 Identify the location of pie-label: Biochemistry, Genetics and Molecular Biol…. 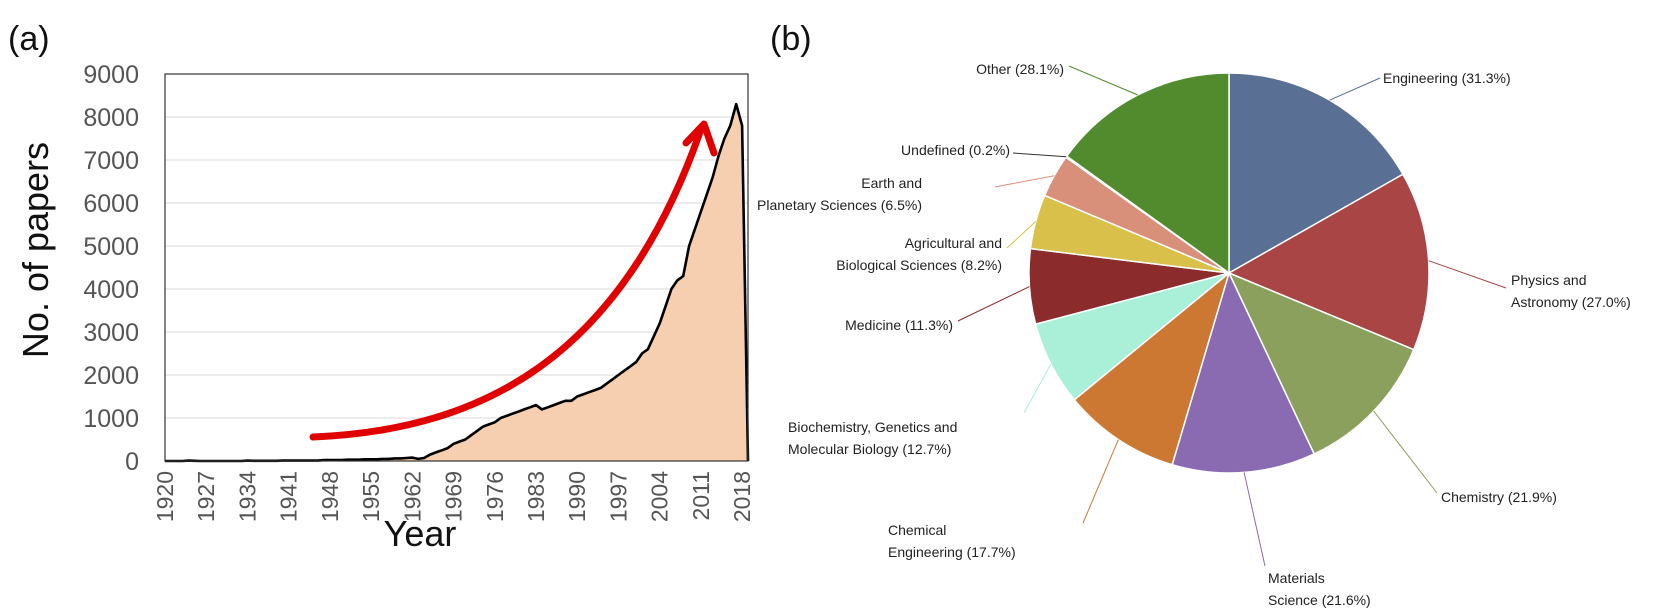
(872, 438).